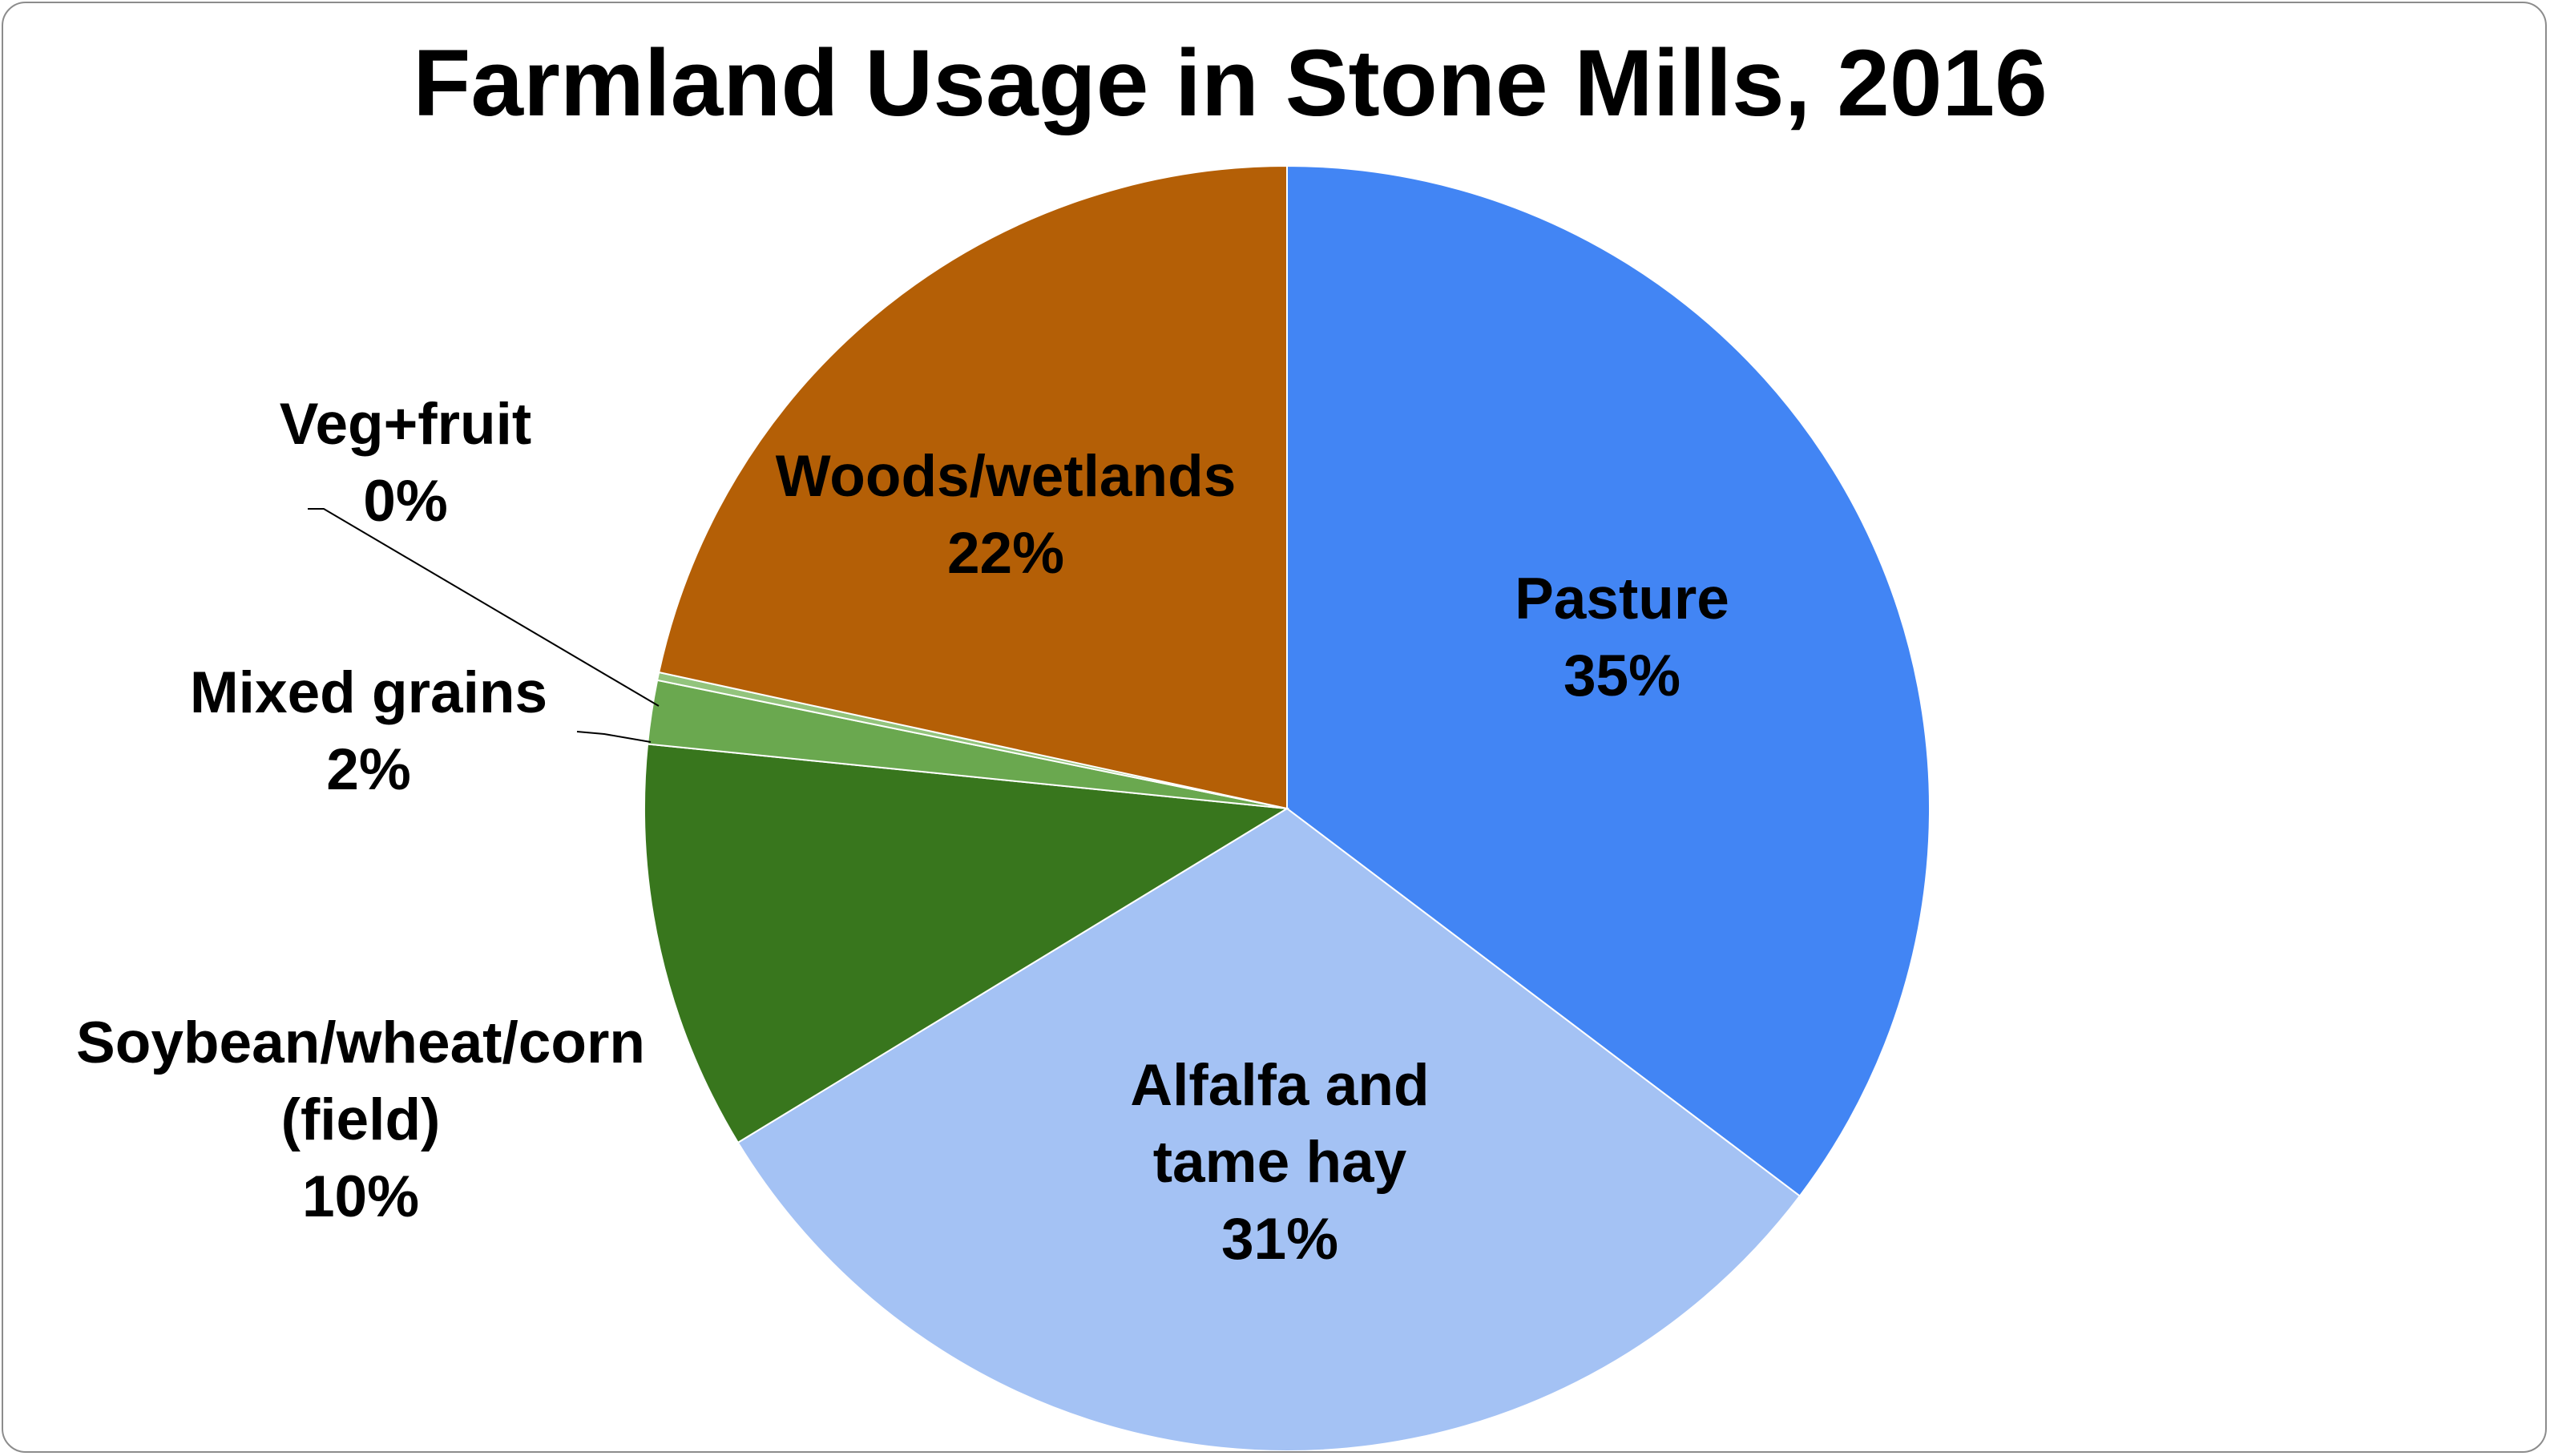 This screenshot has width=2550, height=1456. Describe the element at coordinates (1279, 1085) in the screenshot. I see `slice-category-label: Alfalfa and` at that location.